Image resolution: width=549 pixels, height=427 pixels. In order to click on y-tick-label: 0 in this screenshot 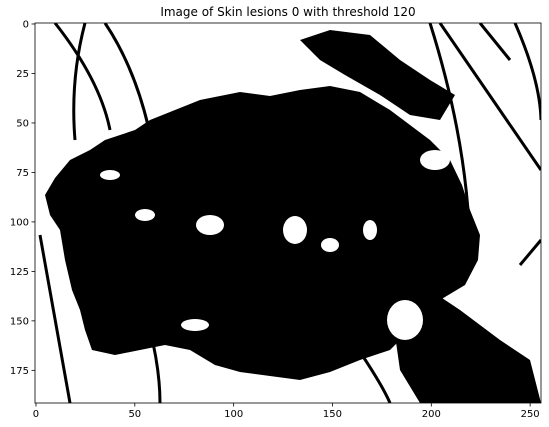, I will do `click(26, 24)`.